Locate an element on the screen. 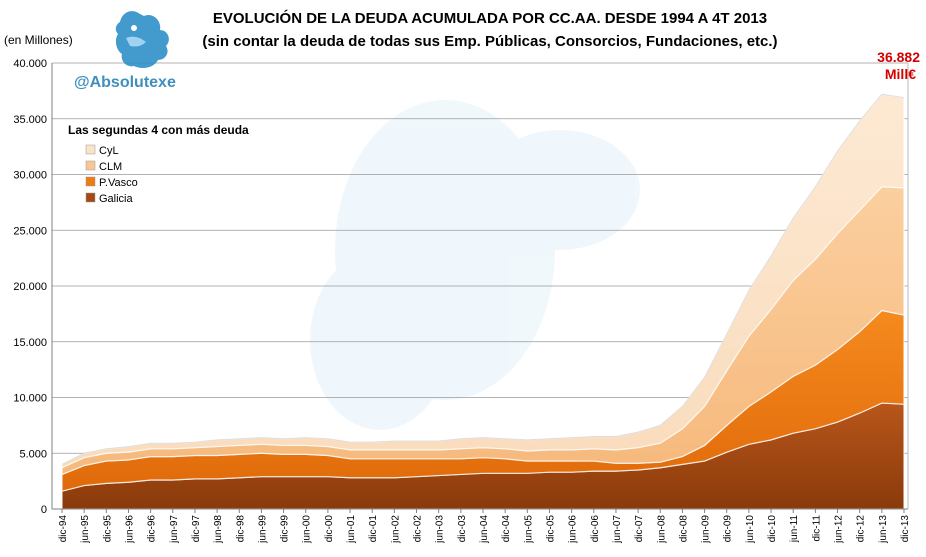  x-tick-label: jun-10 is located at coordinates (750, 529).